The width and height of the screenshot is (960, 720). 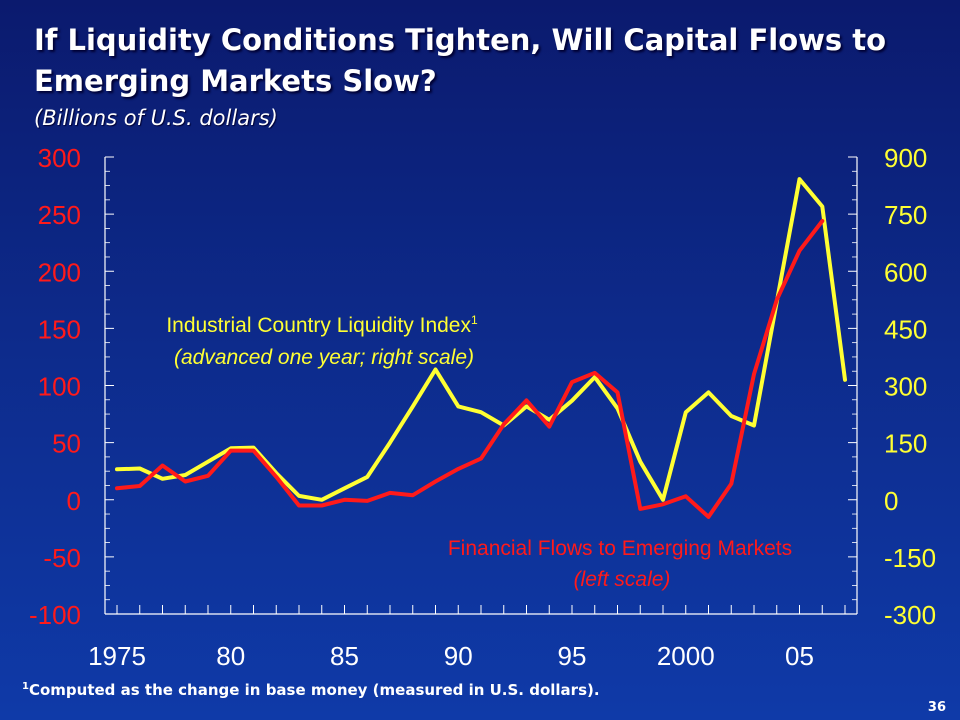 I want to click on series-label-financial-flows: Financial Flows to Emerging Markets, so click(x=620, y=548).